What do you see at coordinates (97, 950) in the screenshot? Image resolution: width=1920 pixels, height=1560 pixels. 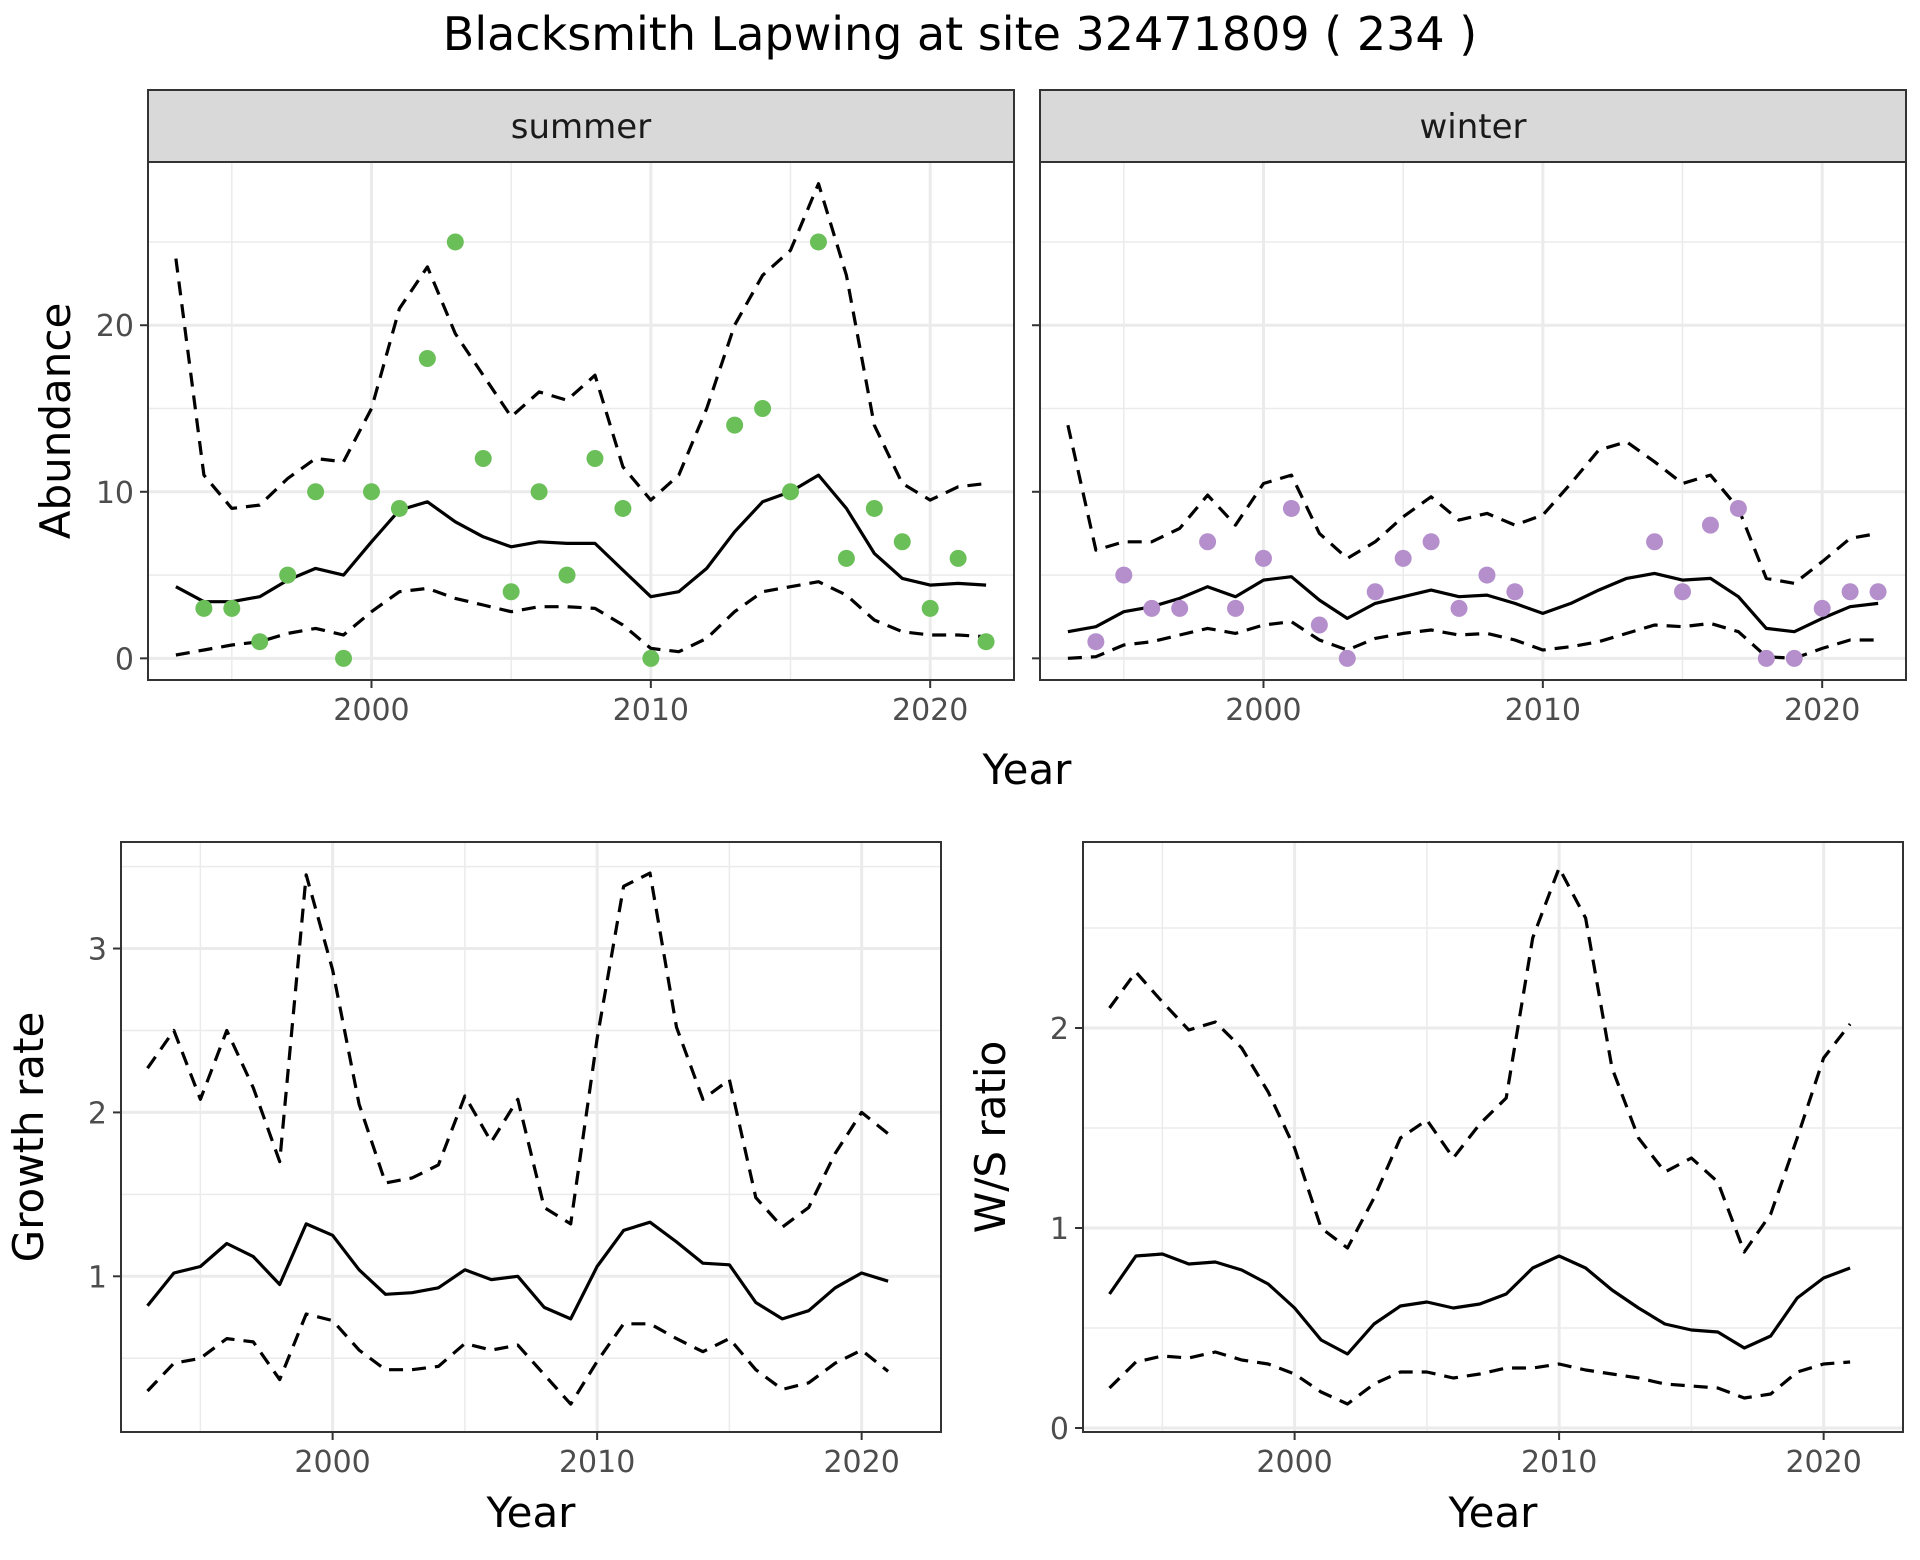 I see `y-tick-label: 3` at bounding box center [97, 950].